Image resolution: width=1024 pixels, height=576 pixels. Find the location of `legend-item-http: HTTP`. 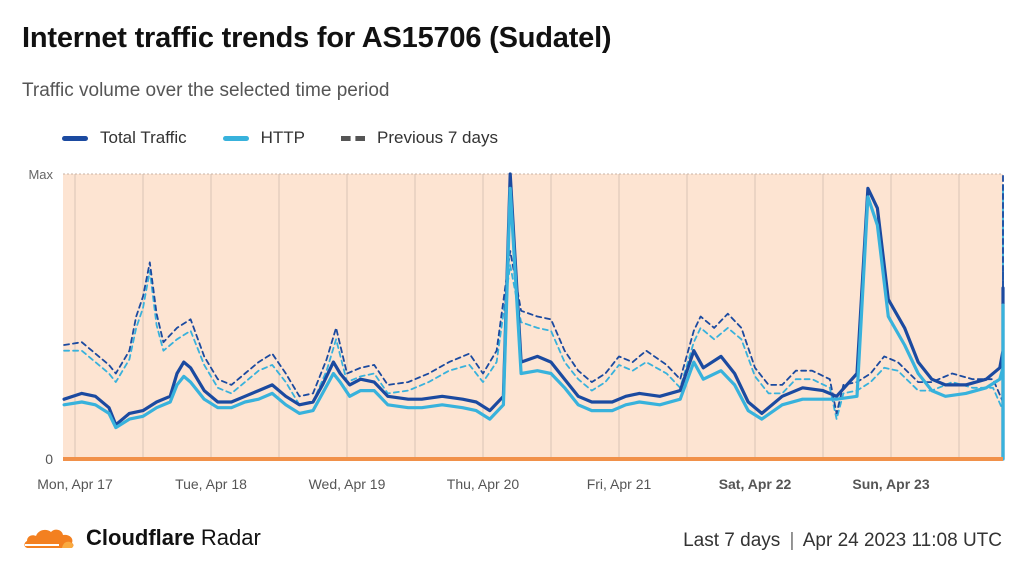

legend-item-http: HTTP is located at coordinates (264, 138).